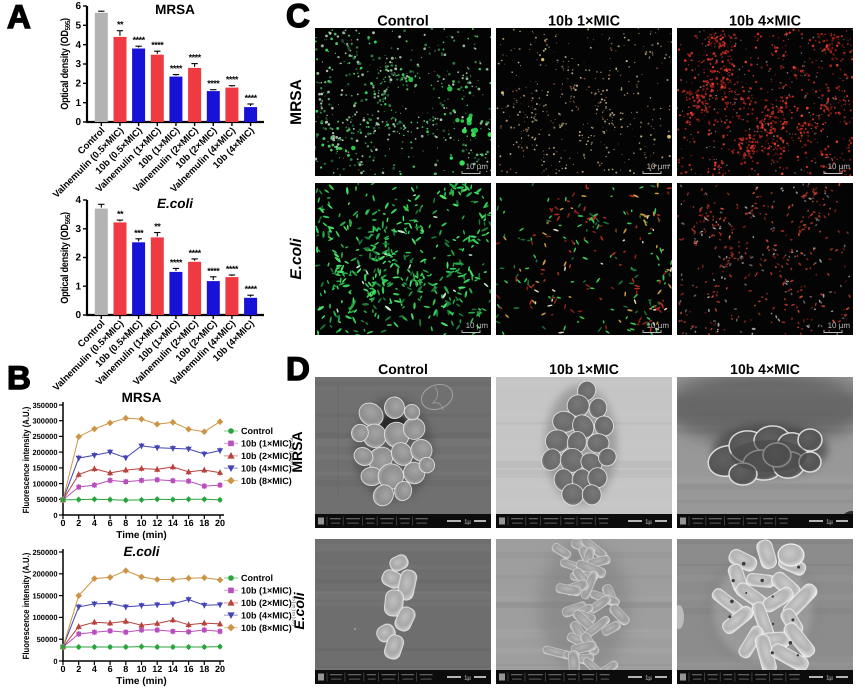 Image resolution: width=865 pixels, height=688 pixels. Describe the element at coordinates (47, 639) in the screenshot. I see `svg-text: 50000` at that location.